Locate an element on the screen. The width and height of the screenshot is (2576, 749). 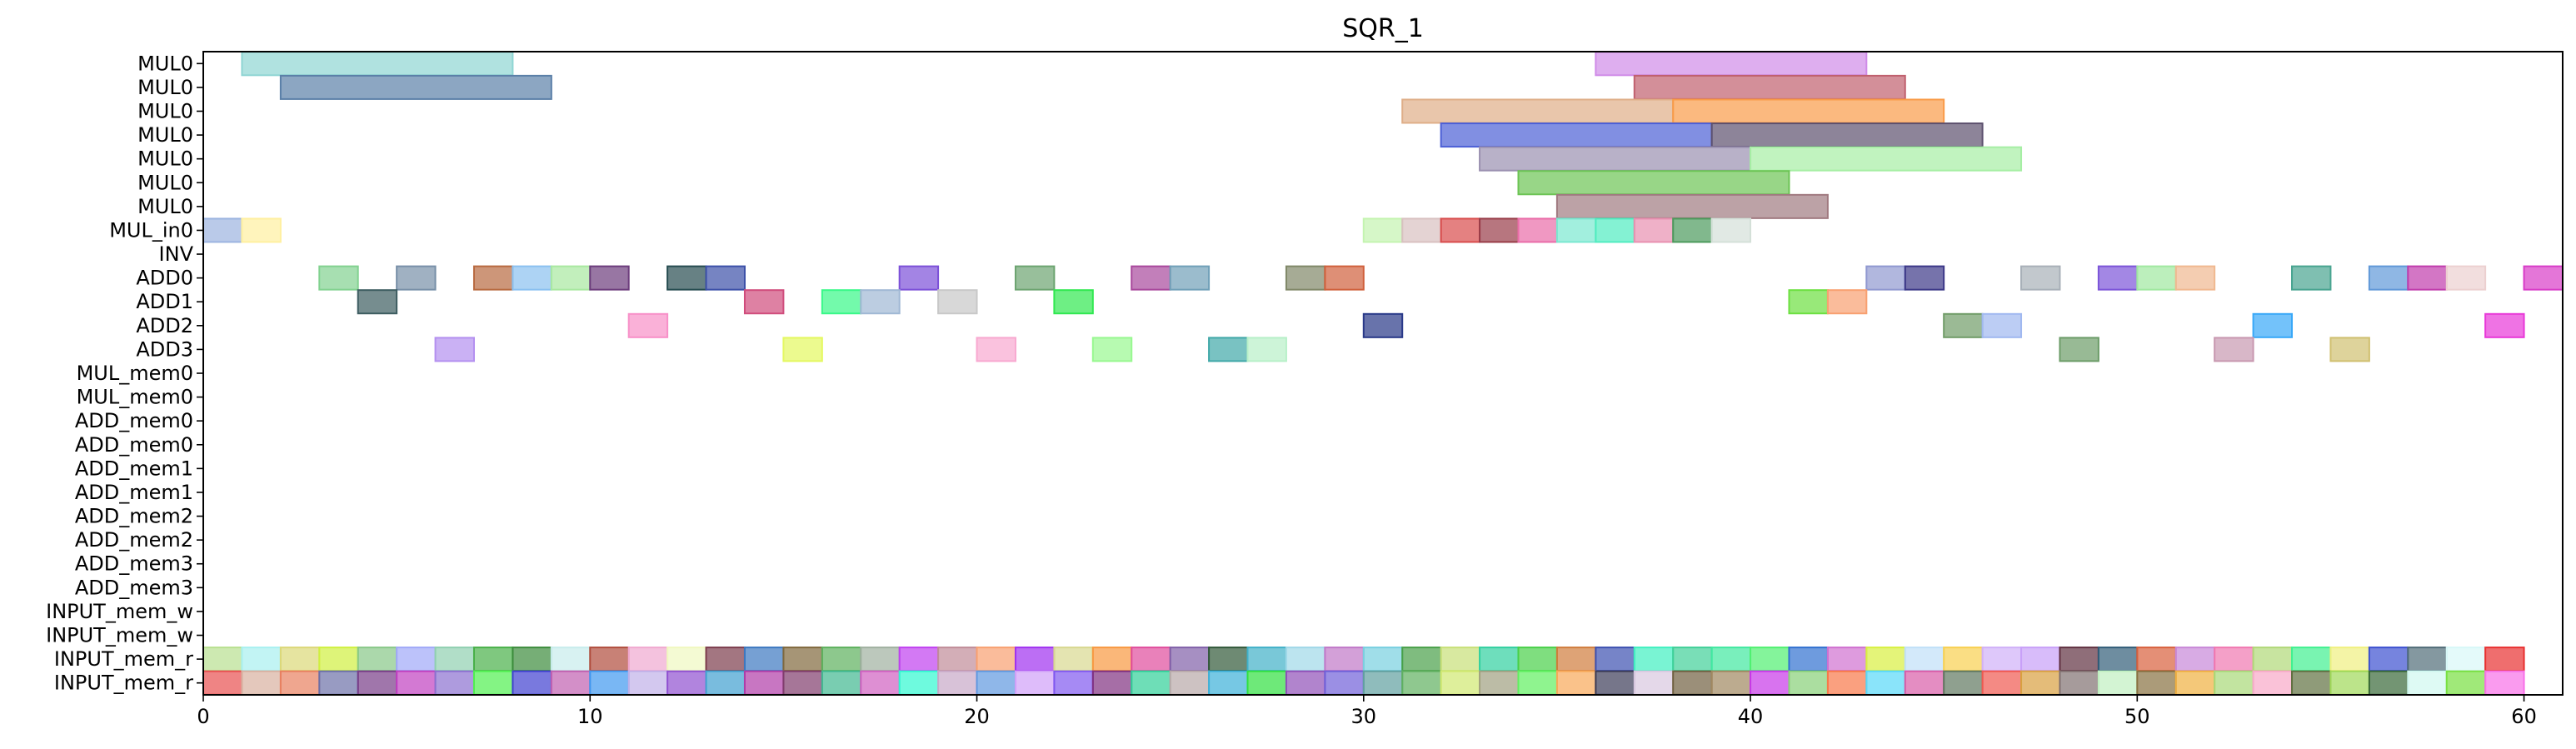
row-label: ADD0 is located at coordinates (164, 278).